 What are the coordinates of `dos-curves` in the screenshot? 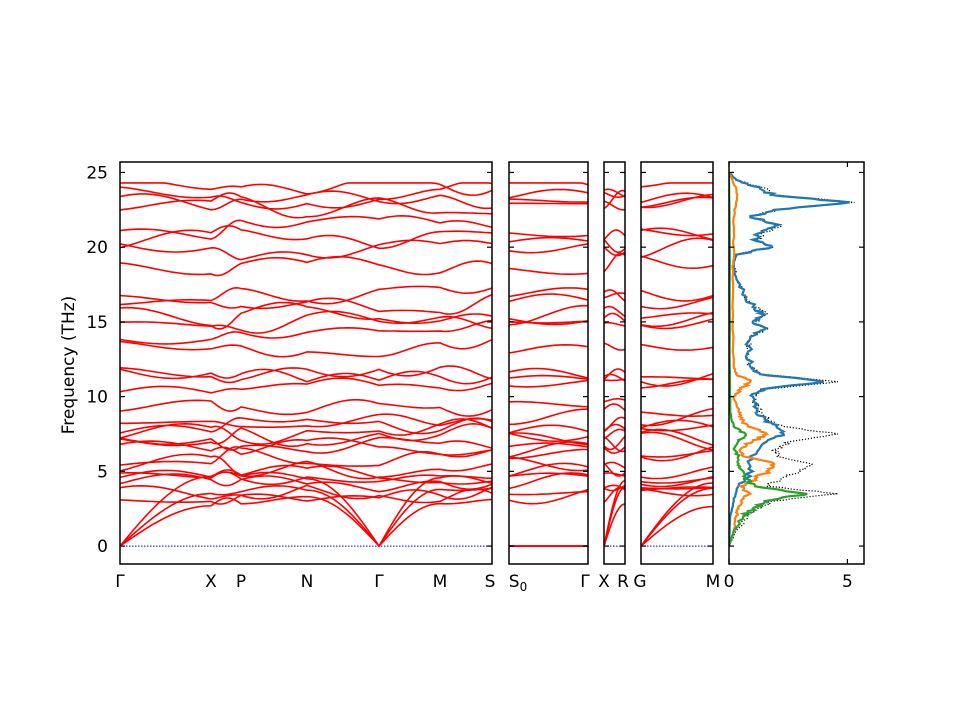 It's located at (792, 359).